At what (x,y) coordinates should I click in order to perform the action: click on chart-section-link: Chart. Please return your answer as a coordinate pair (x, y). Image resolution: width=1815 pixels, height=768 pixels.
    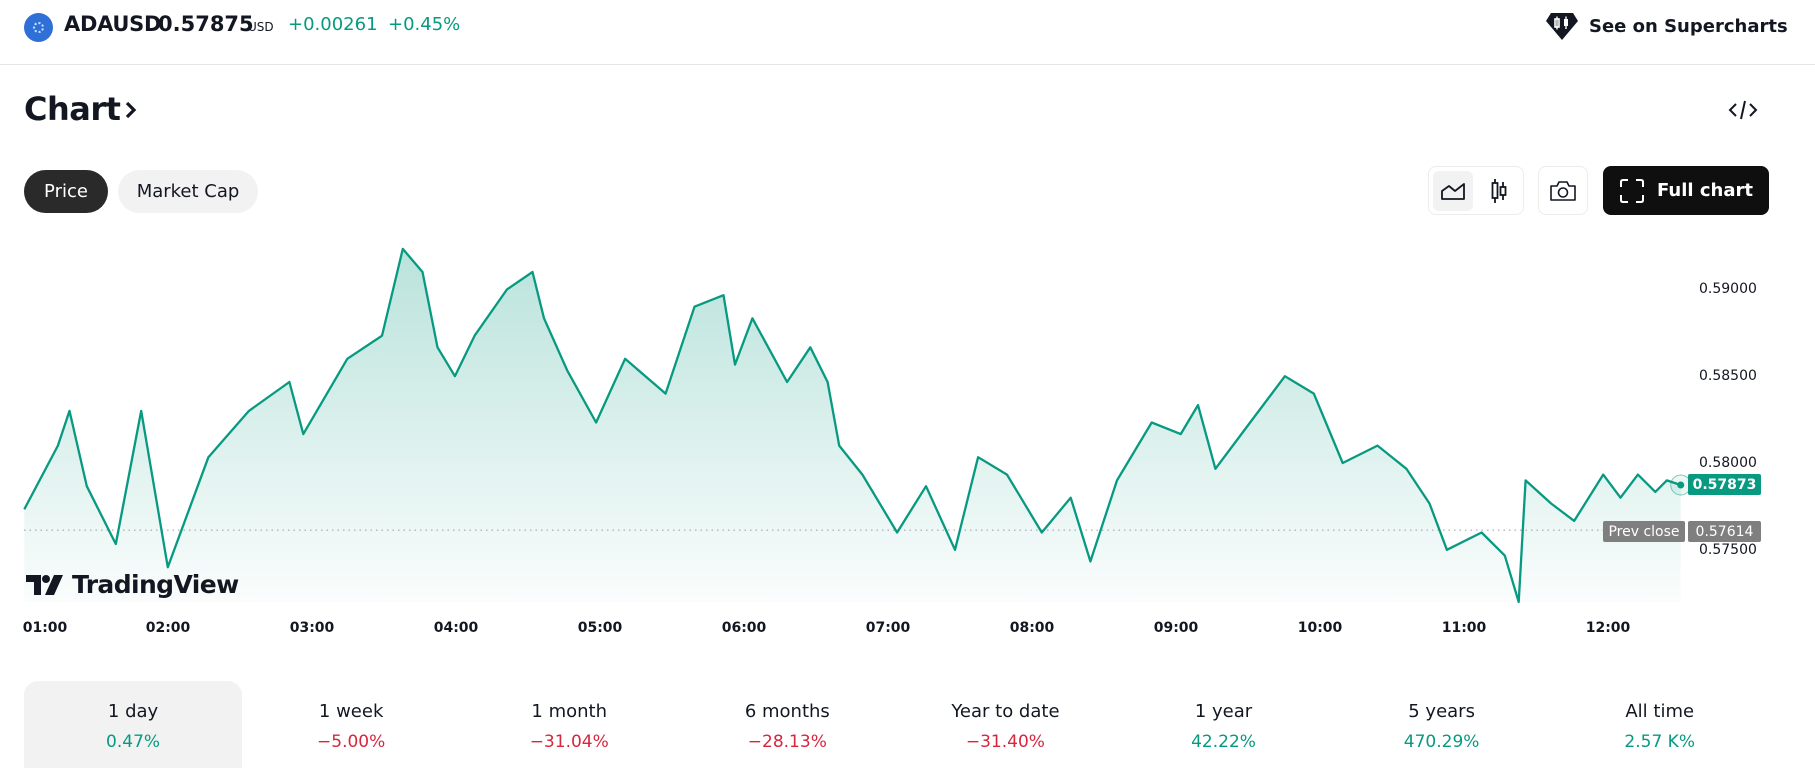
    Looking at the image, I should click on (81, 109).